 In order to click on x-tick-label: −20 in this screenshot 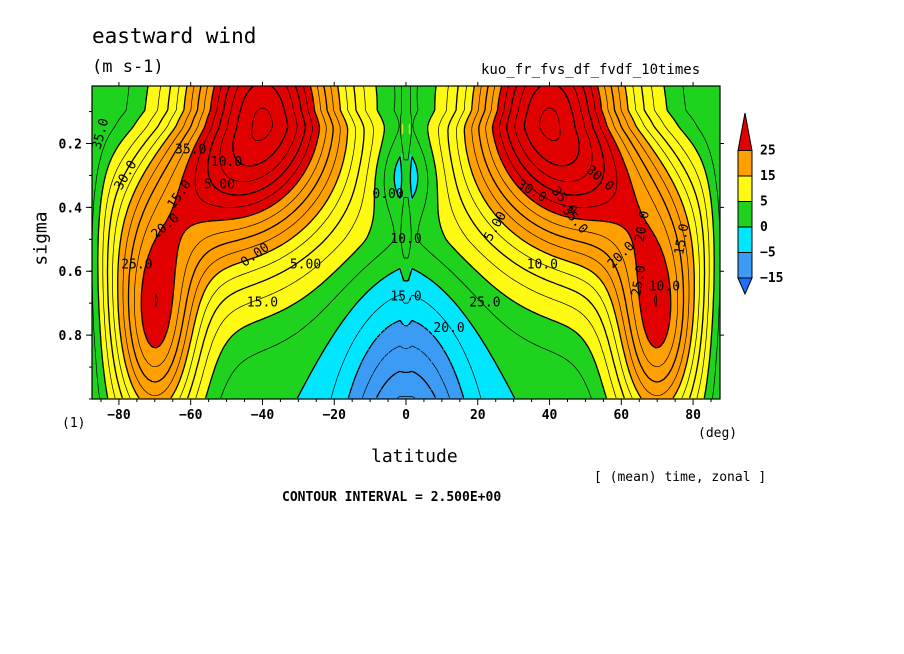, I will do `click(334, 415)`.